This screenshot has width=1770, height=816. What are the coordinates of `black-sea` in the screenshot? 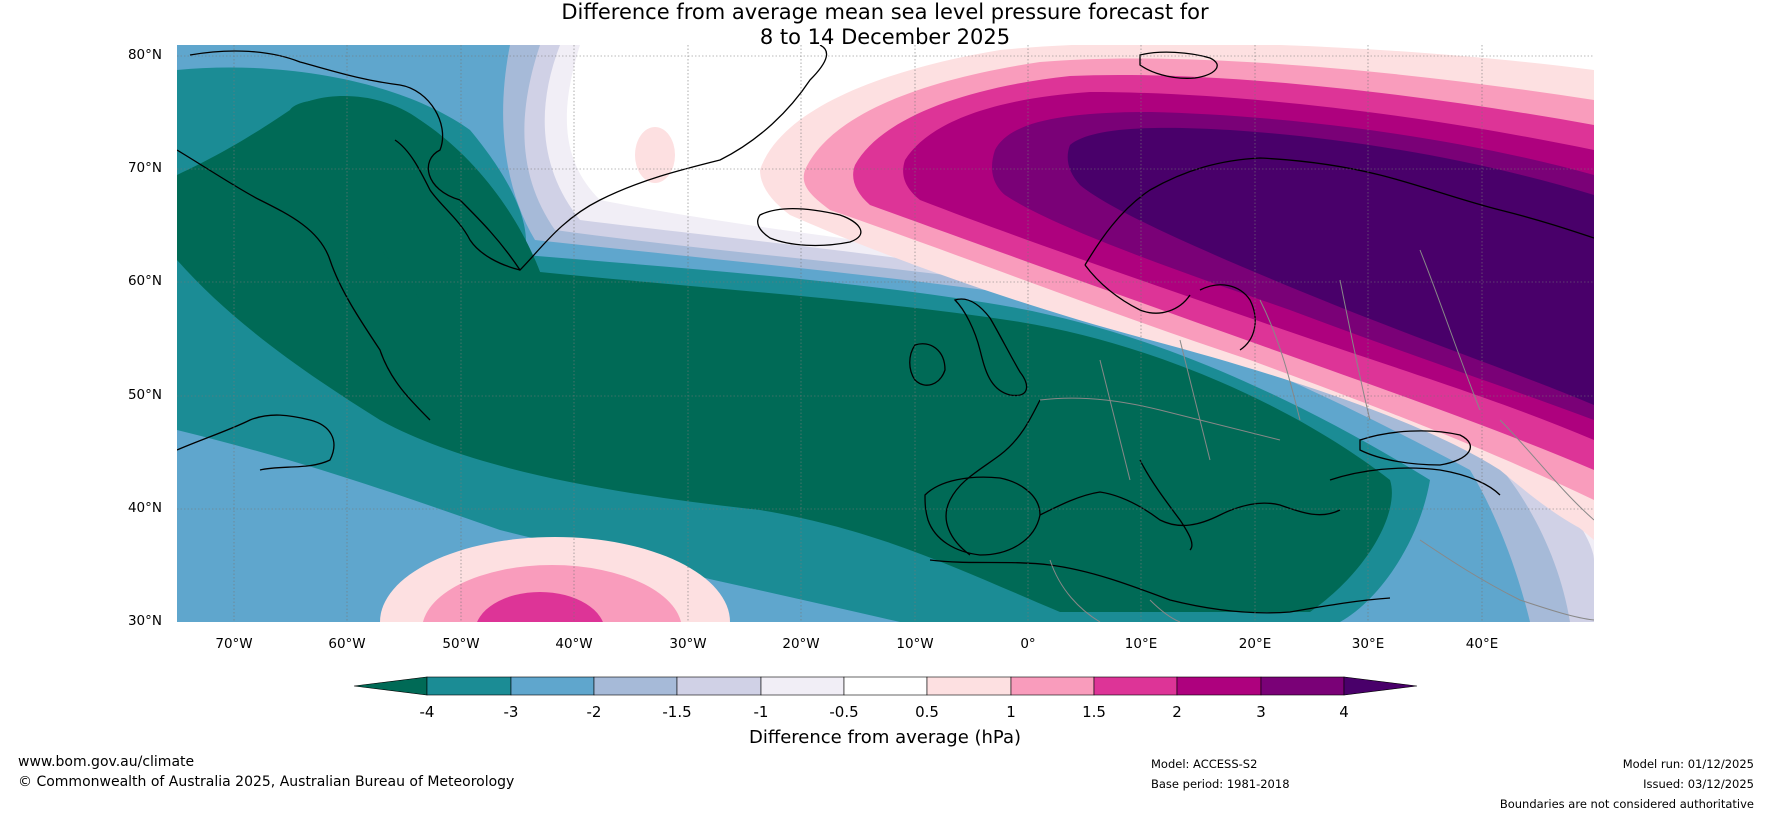 It's located at (1415, 448).